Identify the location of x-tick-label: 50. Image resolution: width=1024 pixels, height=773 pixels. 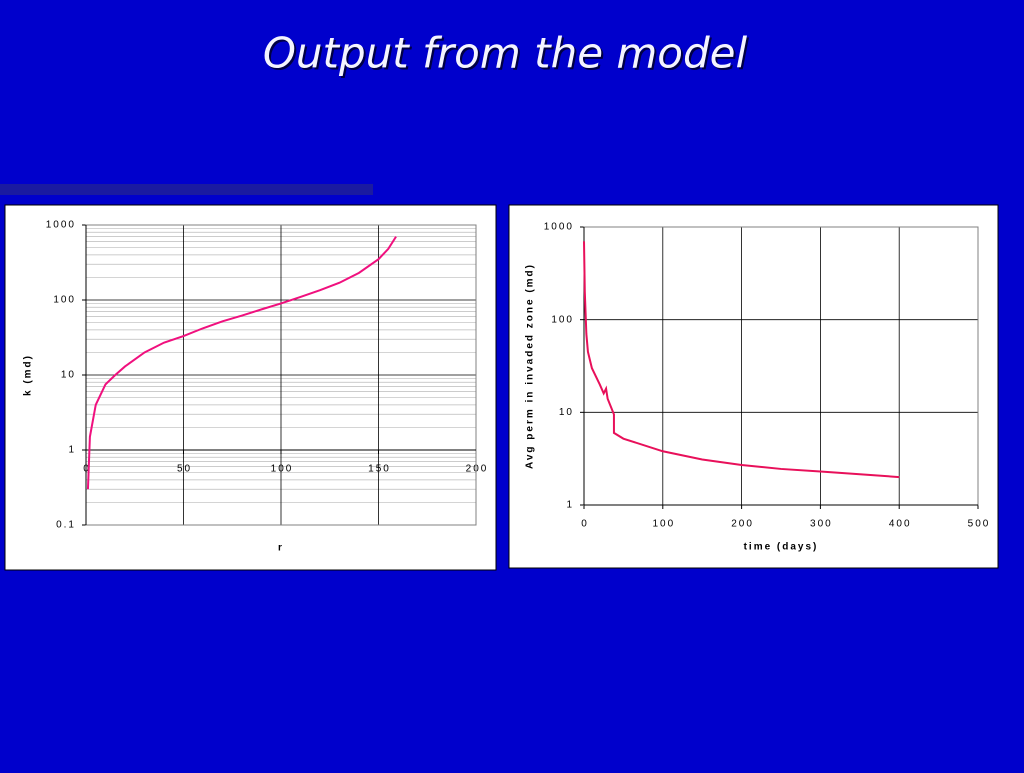
(184, 469).